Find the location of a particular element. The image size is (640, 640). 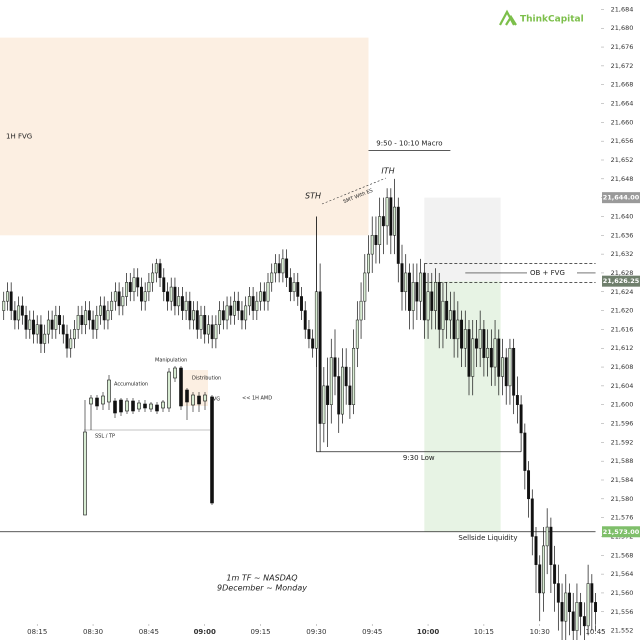

x-tick-label: 10:15 is located at coordinates (484, 632).